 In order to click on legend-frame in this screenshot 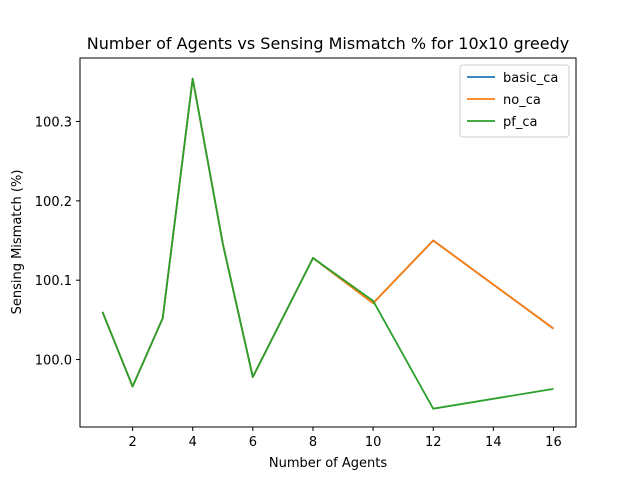, I will do `click(514, 101)`.